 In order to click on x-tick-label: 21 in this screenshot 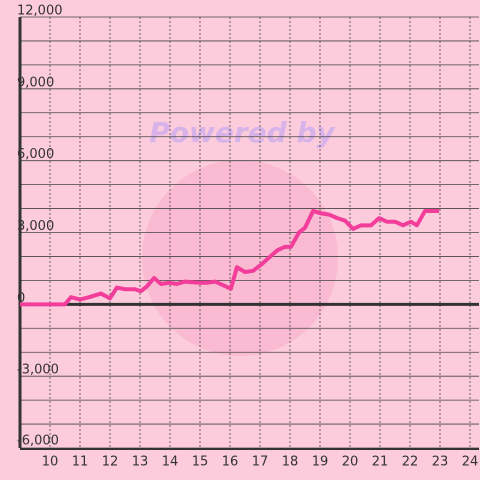, I will do `click(380, 462)`.